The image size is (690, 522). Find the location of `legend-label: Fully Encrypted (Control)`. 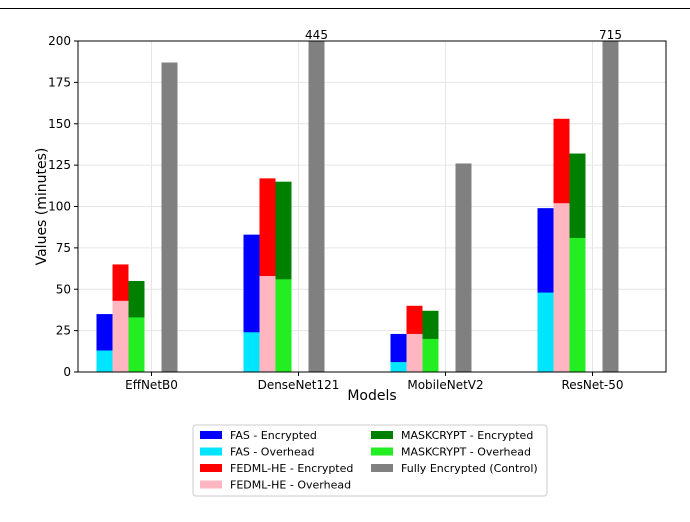

legend-label: Fully Encrypted (Control) is located at coordinates (469, 468).